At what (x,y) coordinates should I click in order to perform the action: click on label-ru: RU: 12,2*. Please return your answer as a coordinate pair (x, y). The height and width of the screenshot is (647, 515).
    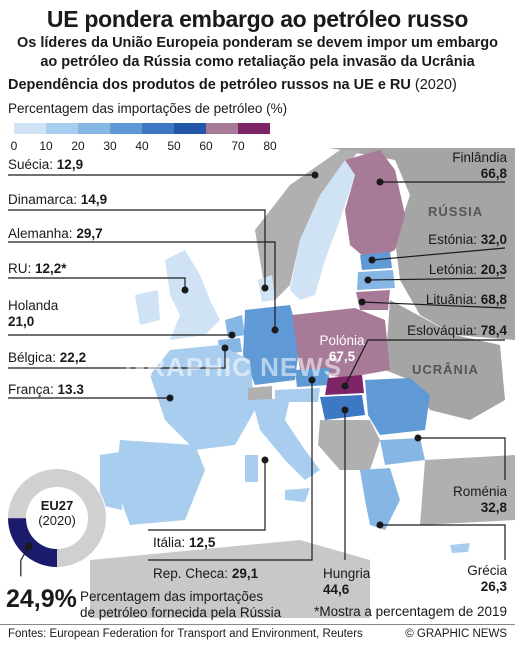
    Looking at the image, I should click on (37, 268).